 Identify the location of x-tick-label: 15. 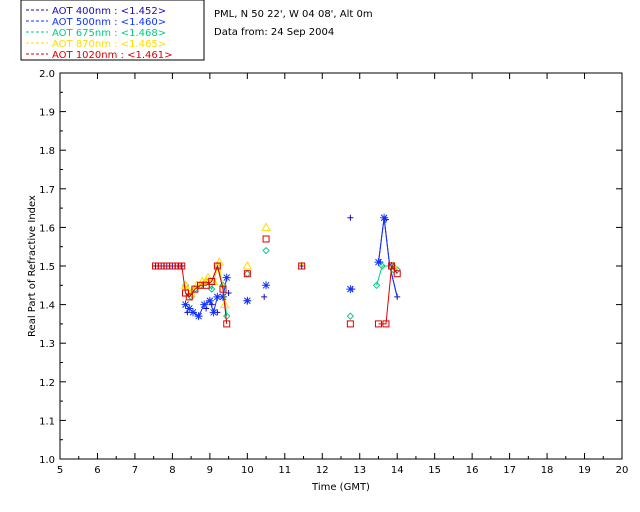
(434, 470).